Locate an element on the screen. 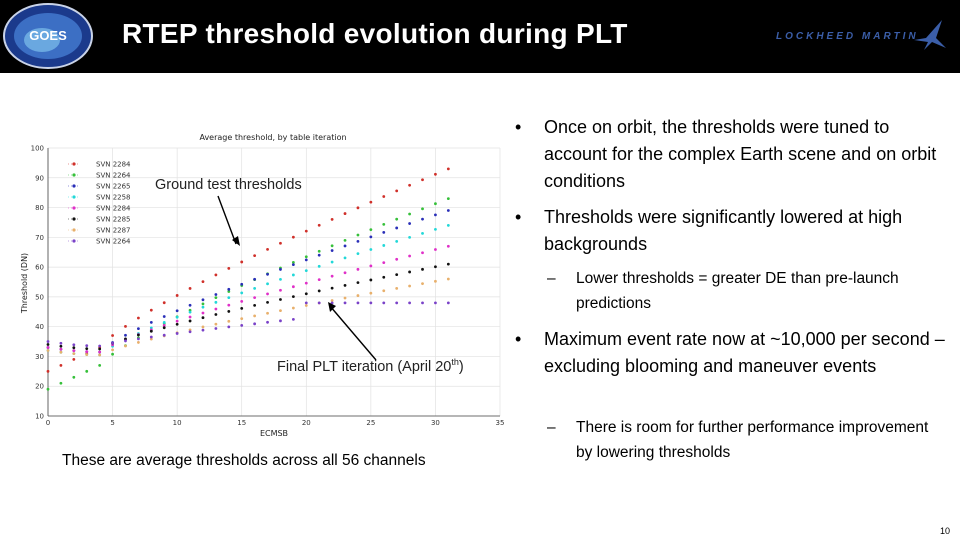 Image resolution: width=960 pixels, height=540 pixels. legend-label: SVN 2264 is located at coordinates (113, 176).